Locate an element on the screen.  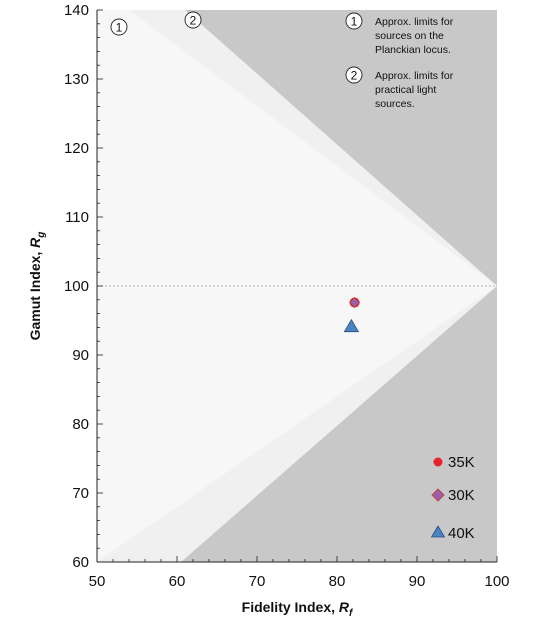
x-axis-title-sub: f is located at coordinates (351, 613).